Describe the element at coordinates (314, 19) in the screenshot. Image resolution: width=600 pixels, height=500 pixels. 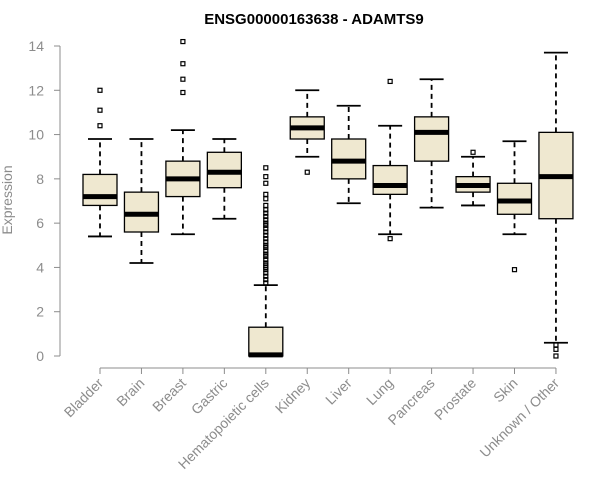
I see `chart-title: ENSG00000163638 - ADAMTS9` at that location.